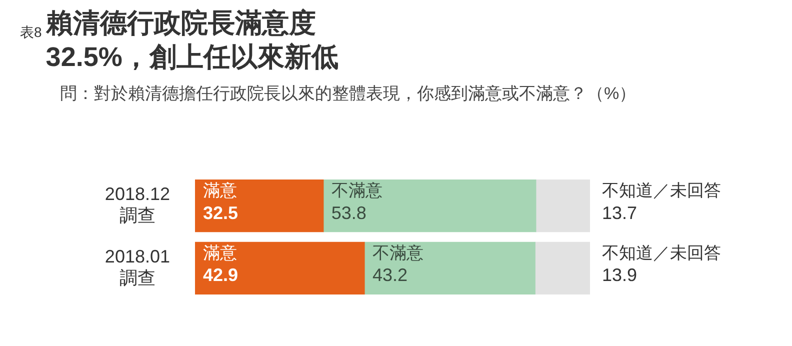 The width and height of the screenshot is (792, 346). Describe the element at coordinates (220, 275) in the screenshot. I see `data-label: 42.9` at that location.